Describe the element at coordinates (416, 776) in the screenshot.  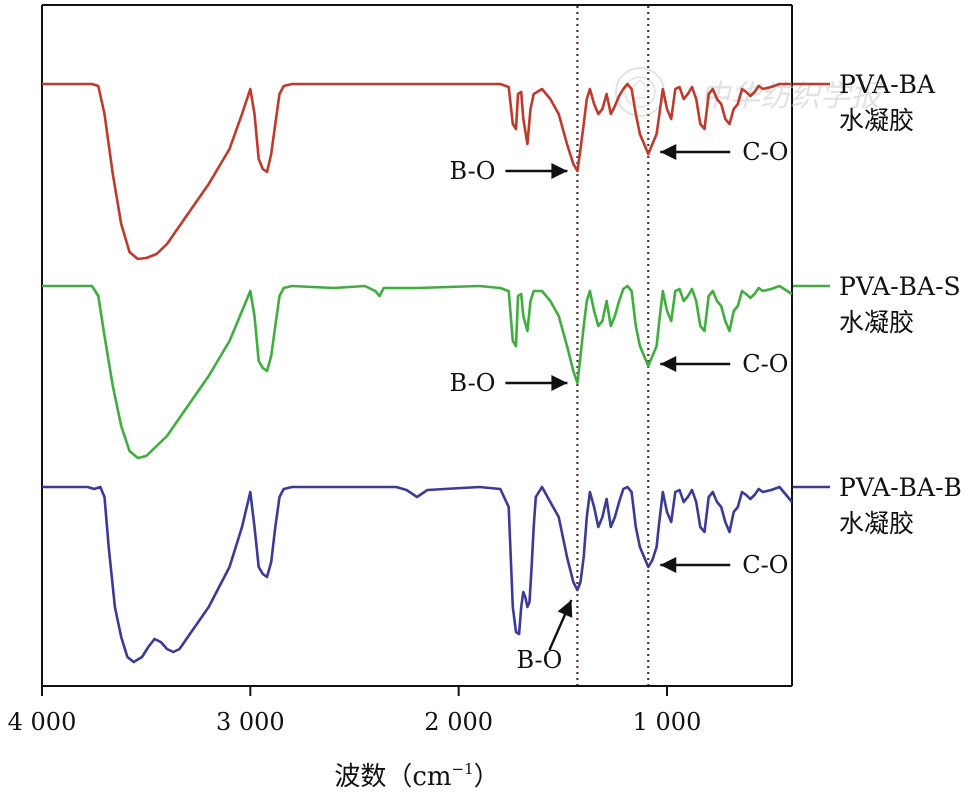
I see `x-axis-title: 波数（cm−1）` at that location.